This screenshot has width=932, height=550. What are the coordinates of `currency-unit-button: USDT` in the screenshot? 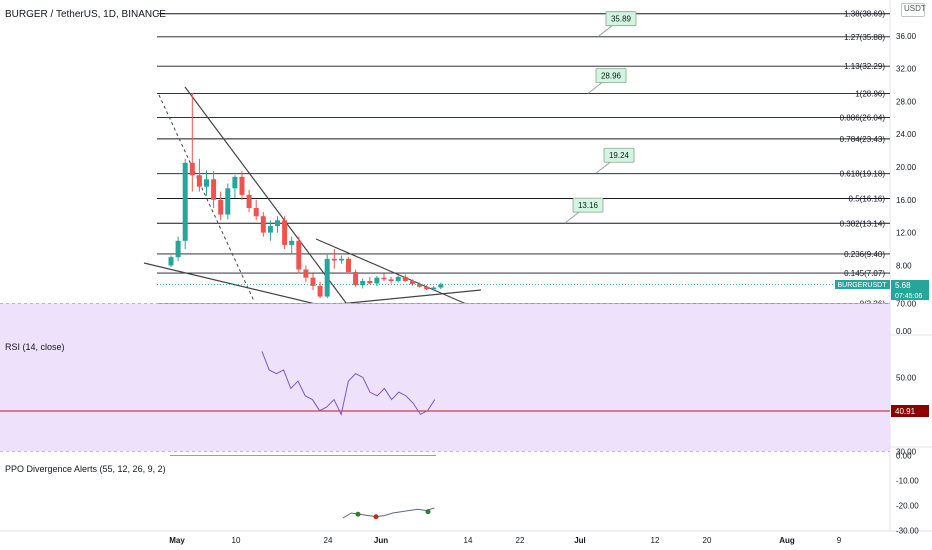 It's located at (913, 10).